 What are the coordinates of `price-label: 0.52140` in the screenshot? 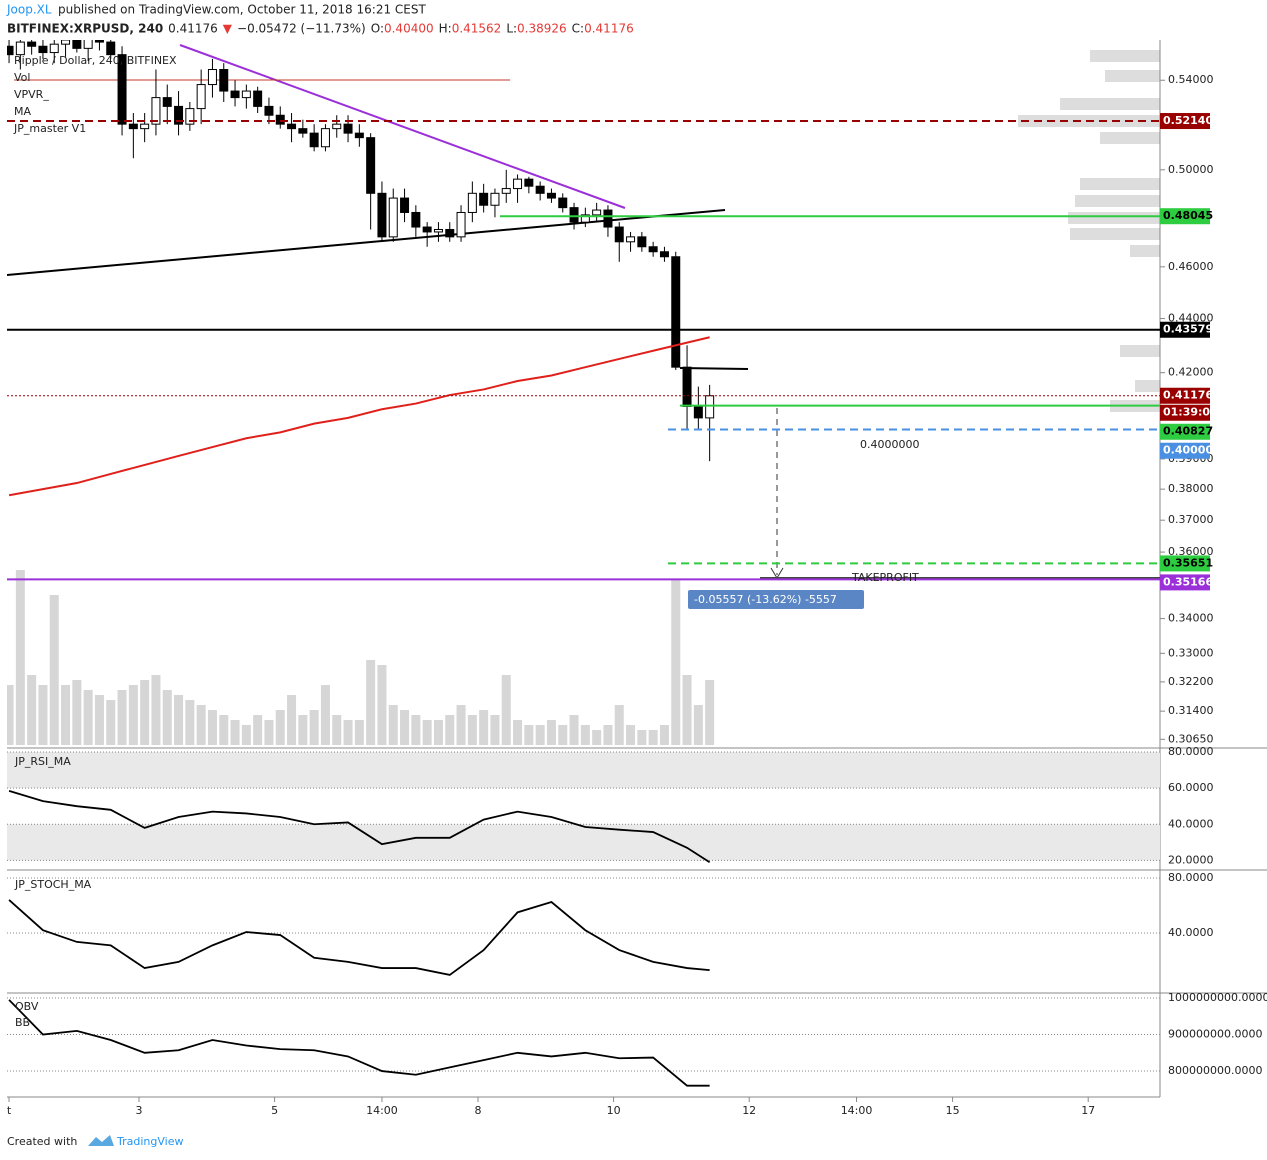 It's located at (1188, 120).